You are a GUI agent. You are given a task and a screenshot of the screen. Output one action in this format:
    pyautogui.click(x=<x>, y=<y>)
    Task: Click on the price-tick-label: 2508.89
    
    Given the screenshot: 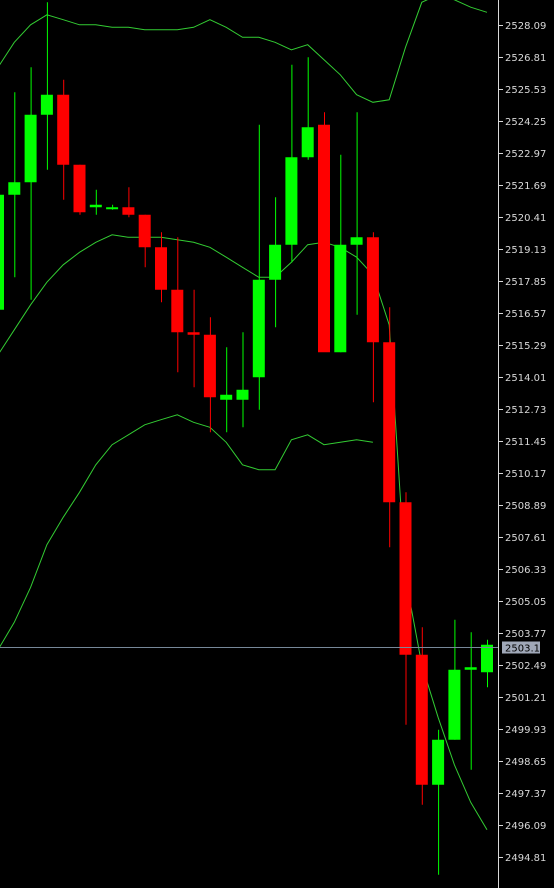 What is the action you would take?
    pyautogui.click(x=525, y=506)
    